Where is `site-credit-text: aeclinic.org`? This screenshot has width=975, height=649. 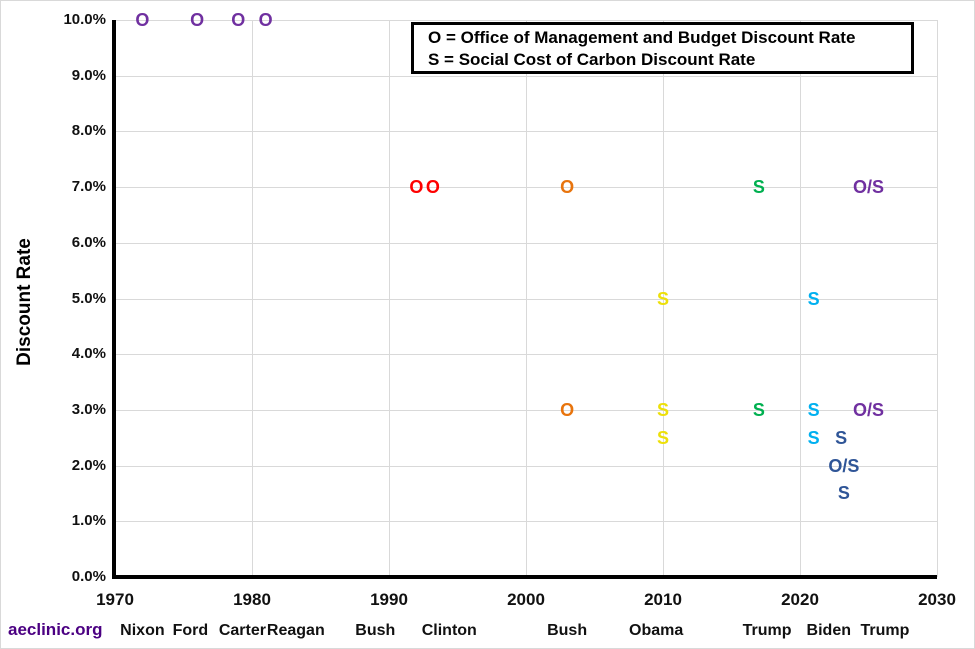
site-credit-text: aeclinic.org is located at coordinates (55, 629).